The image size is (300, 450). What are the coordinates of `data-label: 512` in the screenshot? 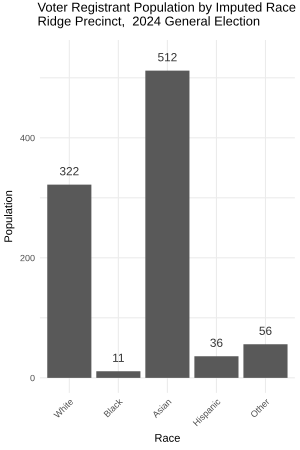 It's located at (167, 57).